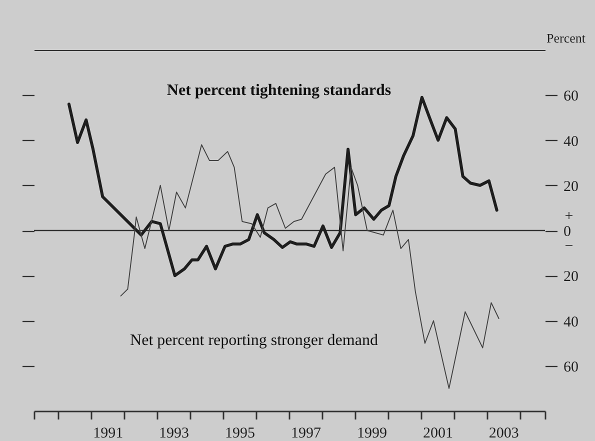 Image resolution: width=595 pixels, height=441 pixels. What do you see at coordinates (566, 38) in the screenshot?
I see `y-axis-title: Percent` at bounding box center [566, 38].